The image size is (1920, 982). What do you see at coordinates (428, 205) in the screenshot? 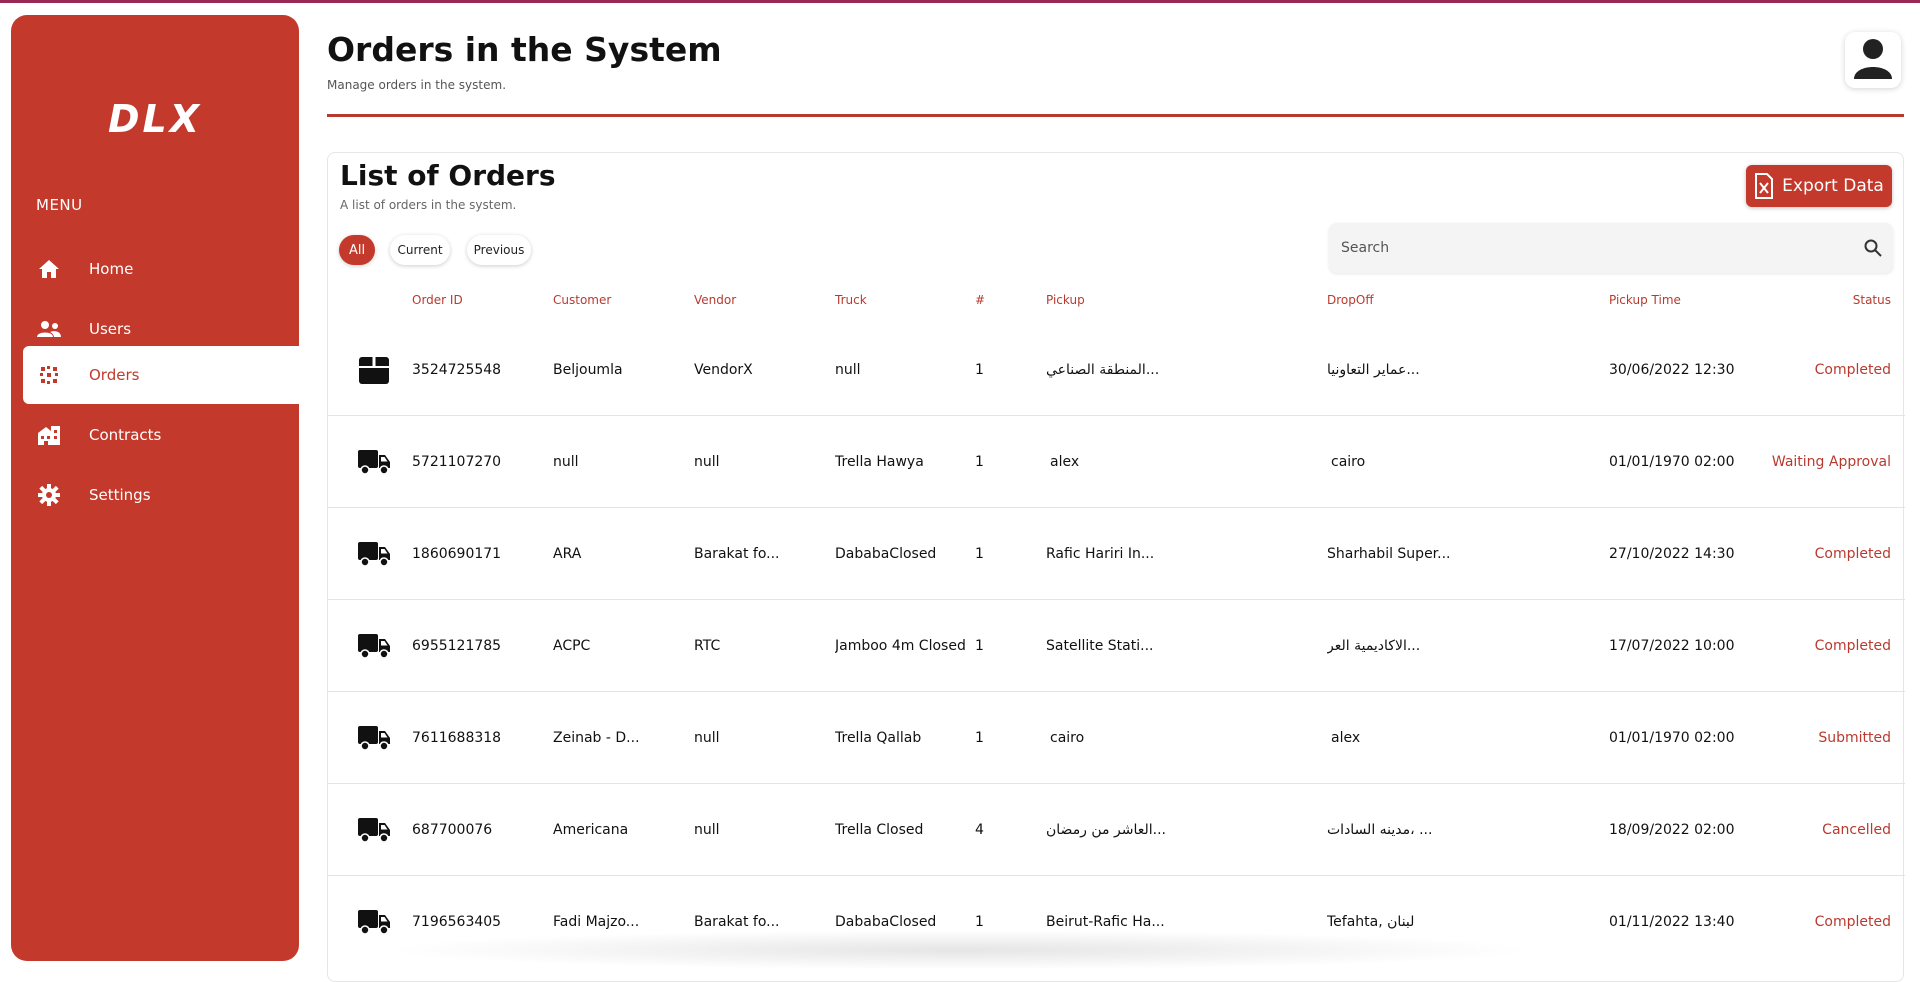
I see `card-subtitle: A list of orders in the system.` at bounding box center [428, 205].